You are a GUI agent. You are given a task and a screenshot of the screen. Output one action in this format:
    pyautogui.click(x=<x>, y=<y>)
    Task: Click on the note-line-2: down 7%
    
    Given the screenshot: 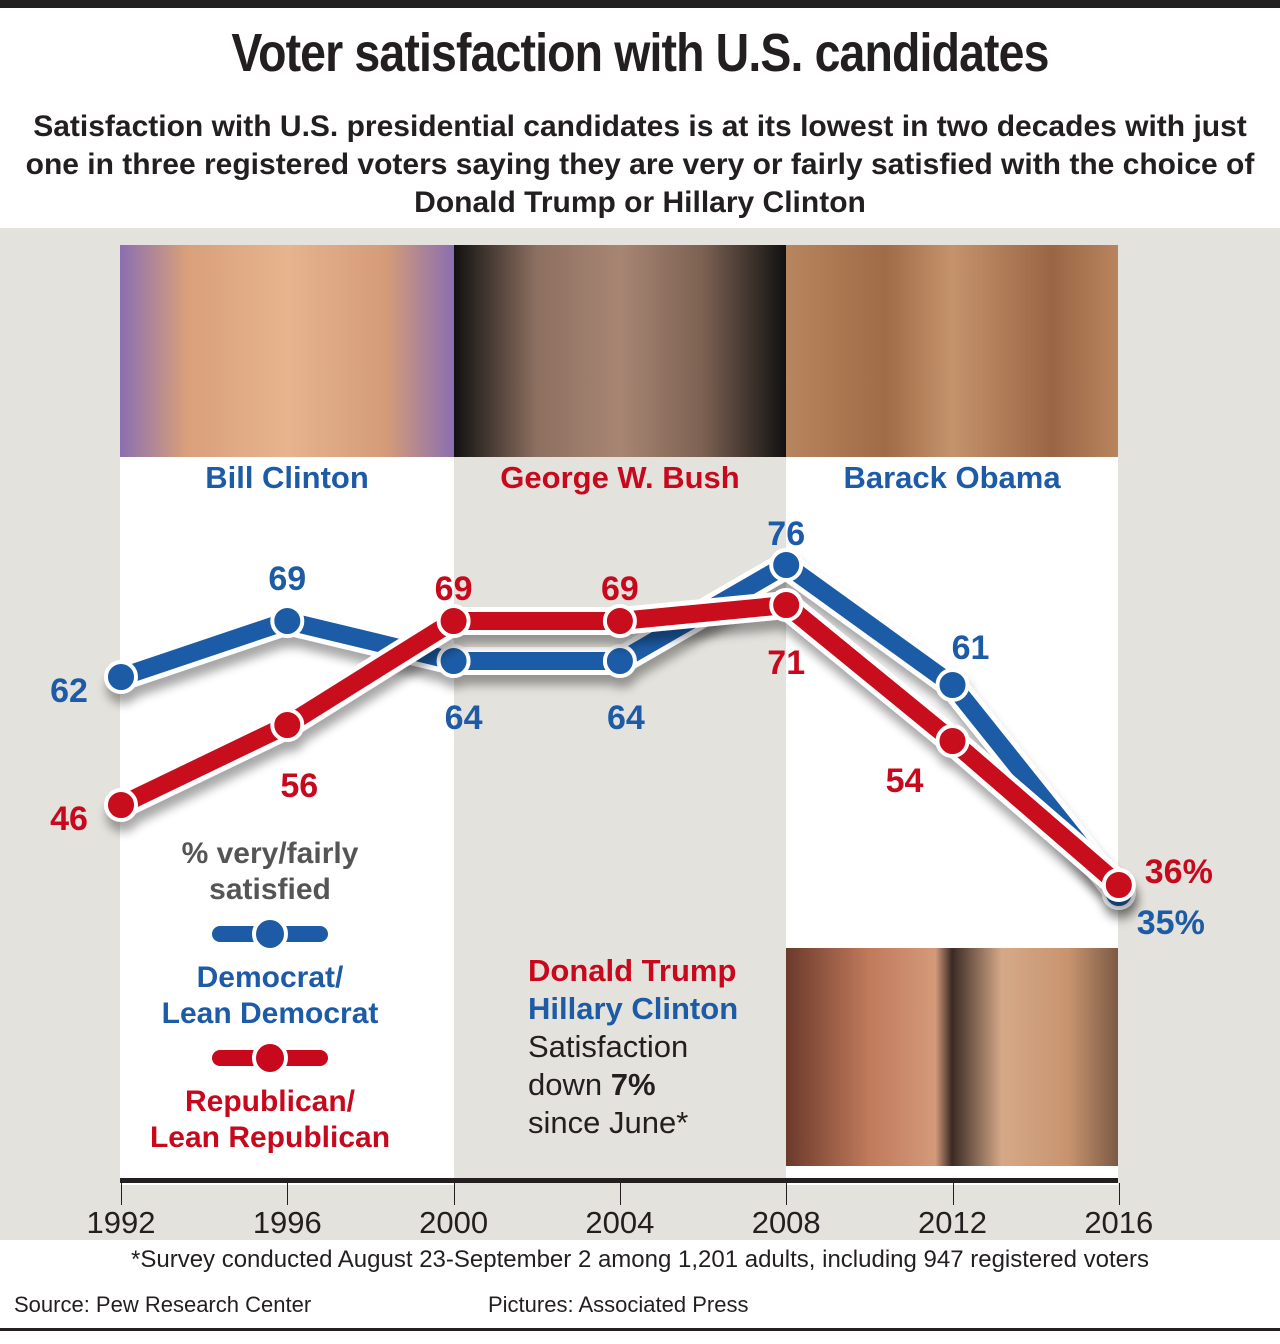 What is the action you would take?
    pyautogui.click(x=592, y=1084)
    